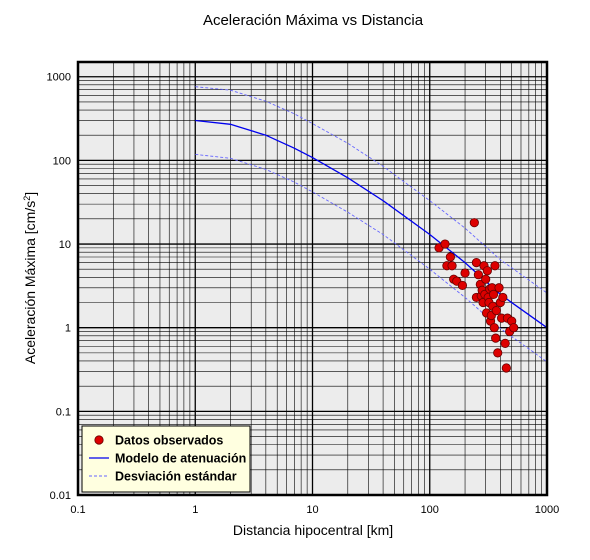  What do you see at coordinates (169, 441) in the screenshot?
I see `legend-label: Datos observados` at bounding box center [169, 441].